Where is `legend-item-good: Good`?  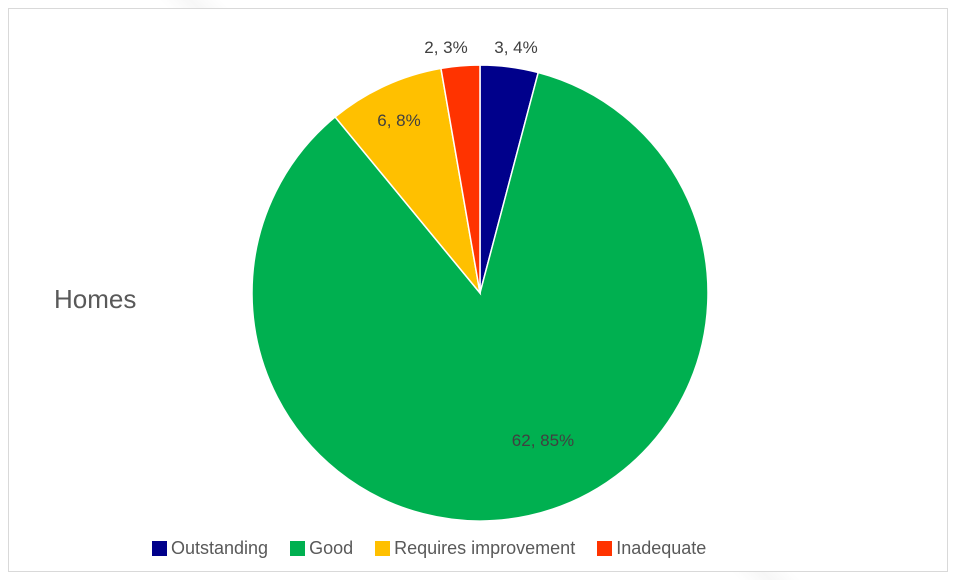
legend-item-good: Good is located at coordinates (321, 548).